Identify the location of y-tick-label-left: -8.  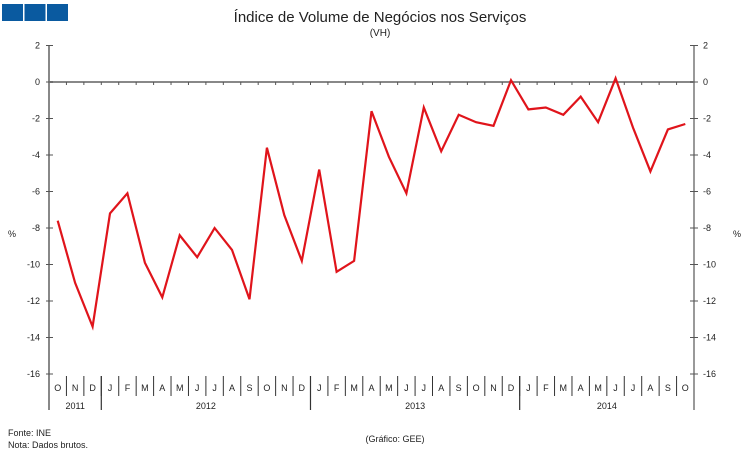
(36, 228).